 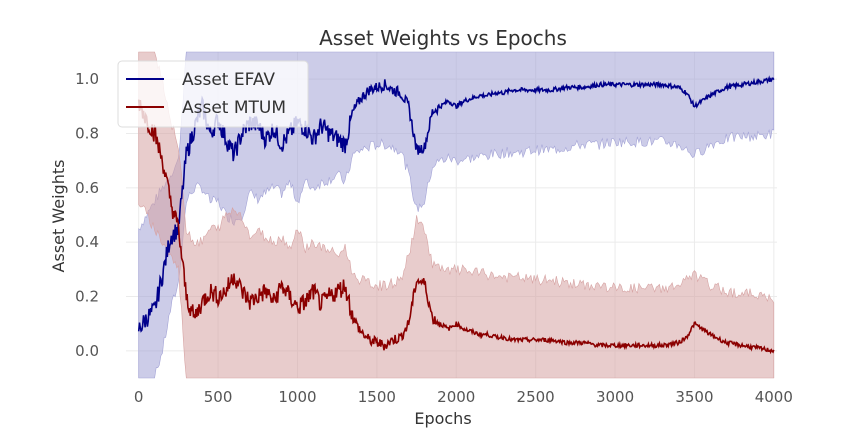 What do you see at coordinates (87, 215) in the screenshot?
I see `y-tick-labels: 0.0 0.2 0.4 0.6 0.8 1.0` at bounding box center [87, 215].